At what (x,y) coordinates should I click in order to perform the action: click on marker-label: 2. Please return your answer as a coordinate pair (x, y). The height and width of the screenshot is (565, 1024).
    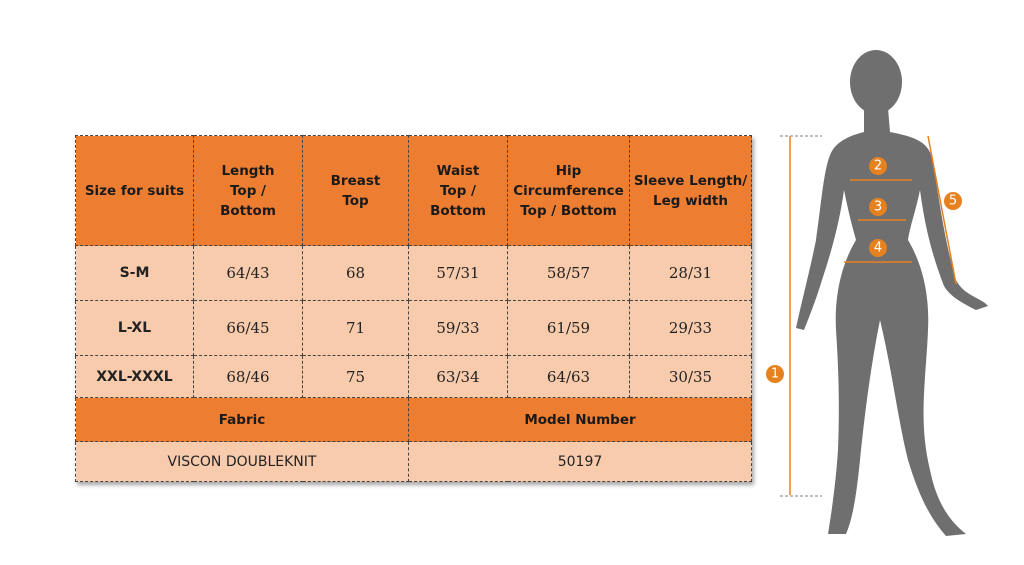
    Looking at the image, I should click on (878, 166).